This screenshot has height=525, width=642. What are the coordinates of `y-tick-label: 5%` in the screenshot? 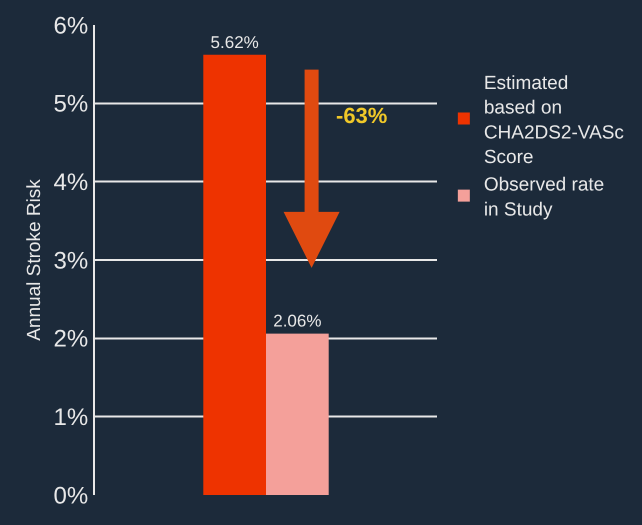 It's located at (71, 104).